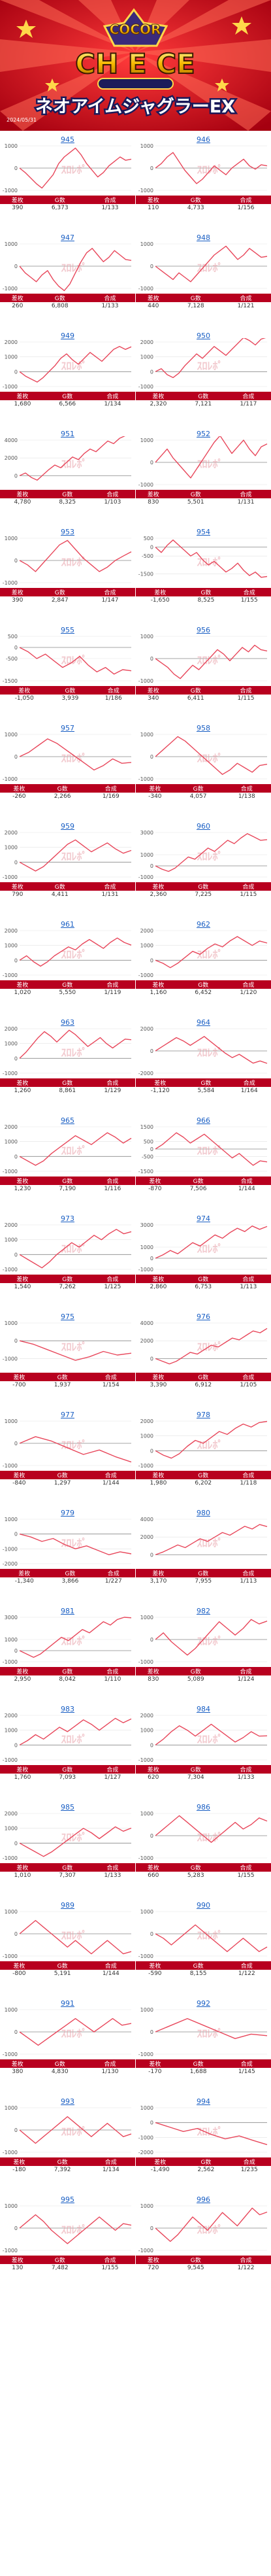 The width and height of the screenshot is (271, 2576). What do you see at coordinates (203, 1483) in the screenshot?
I see `stats-value-row: 1,980 6,202 1/118` at bounding box center [203, 1483].